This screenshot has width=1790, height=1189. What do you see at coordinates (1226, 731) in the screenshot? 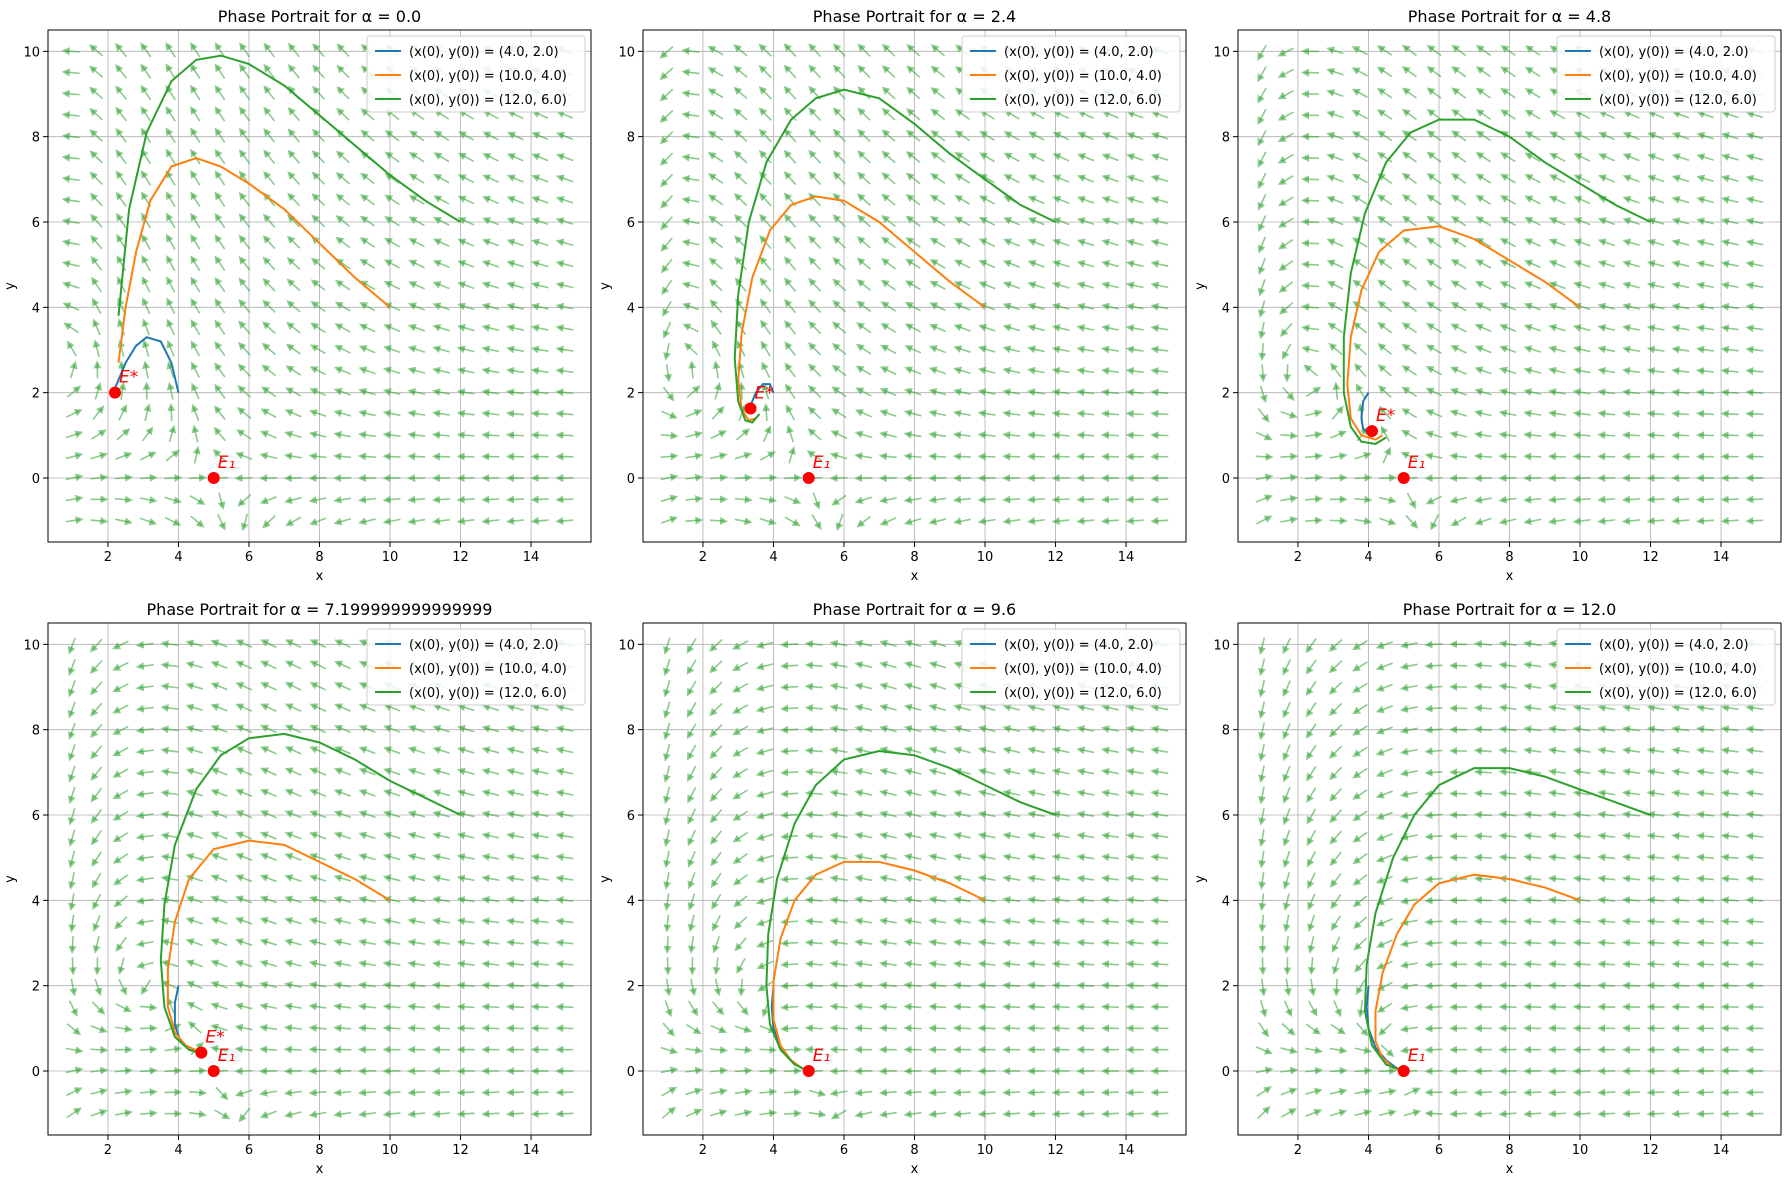
I see `y-tick-label: 8` at bounding box center [1226, 731].